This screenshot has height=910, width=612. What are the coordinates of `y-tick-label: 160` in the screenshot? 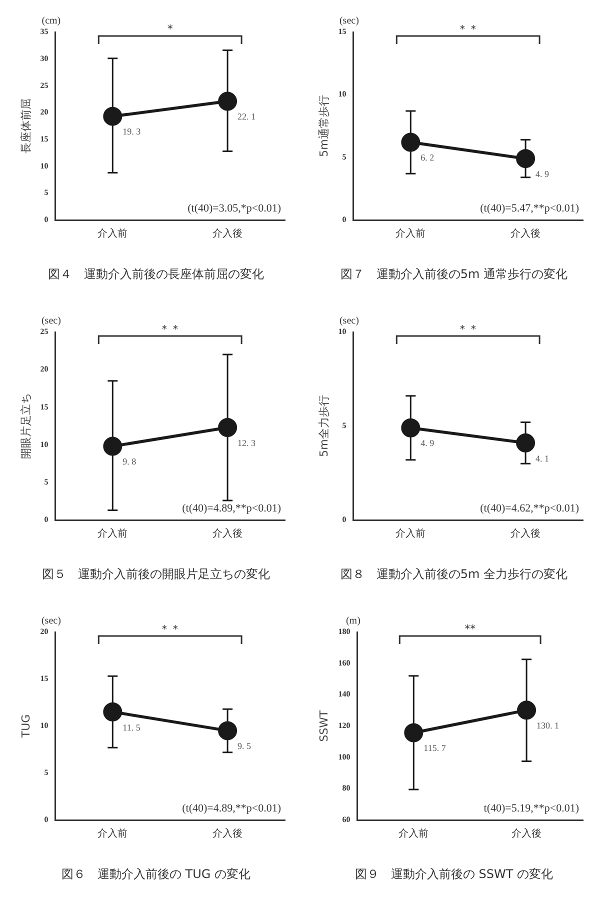 It's located at (344, 663).